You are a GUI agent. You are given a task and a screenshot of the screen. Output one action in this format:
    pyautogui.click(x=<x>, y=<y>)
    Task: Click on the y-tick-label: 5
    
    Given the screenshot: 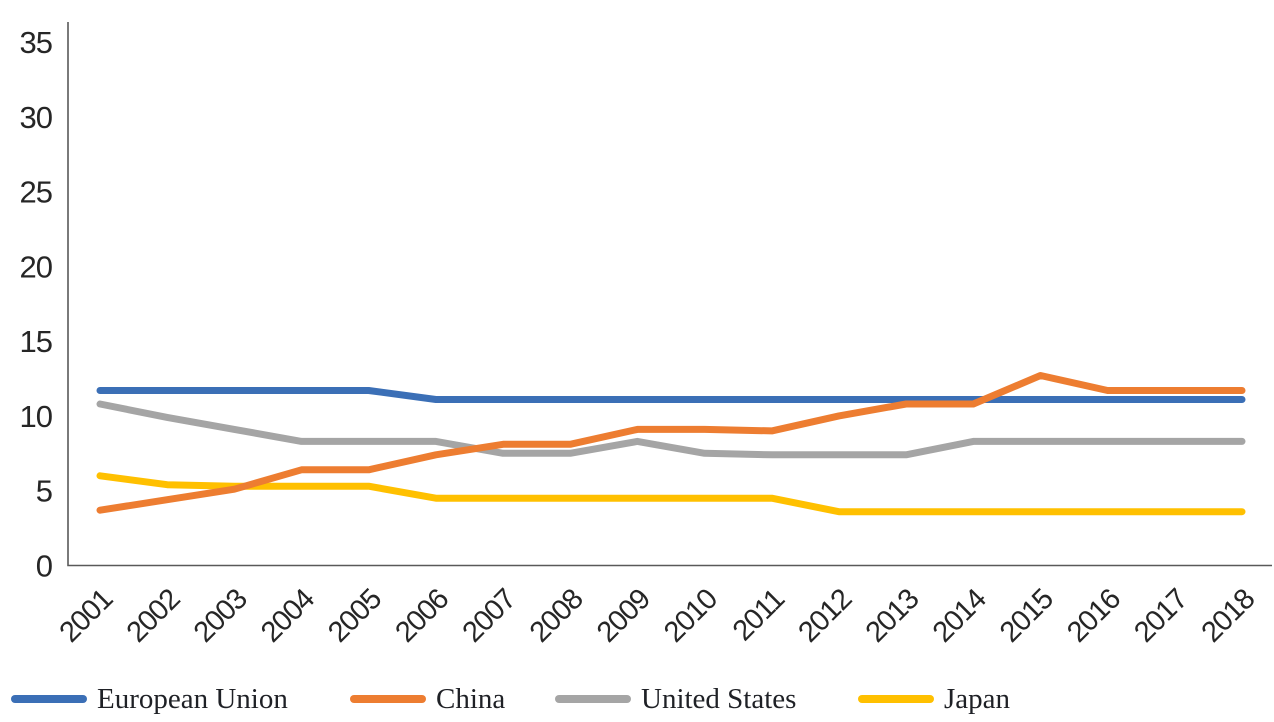 What is the action you would take?
    pyautogui.click(x=44, y=491)
    